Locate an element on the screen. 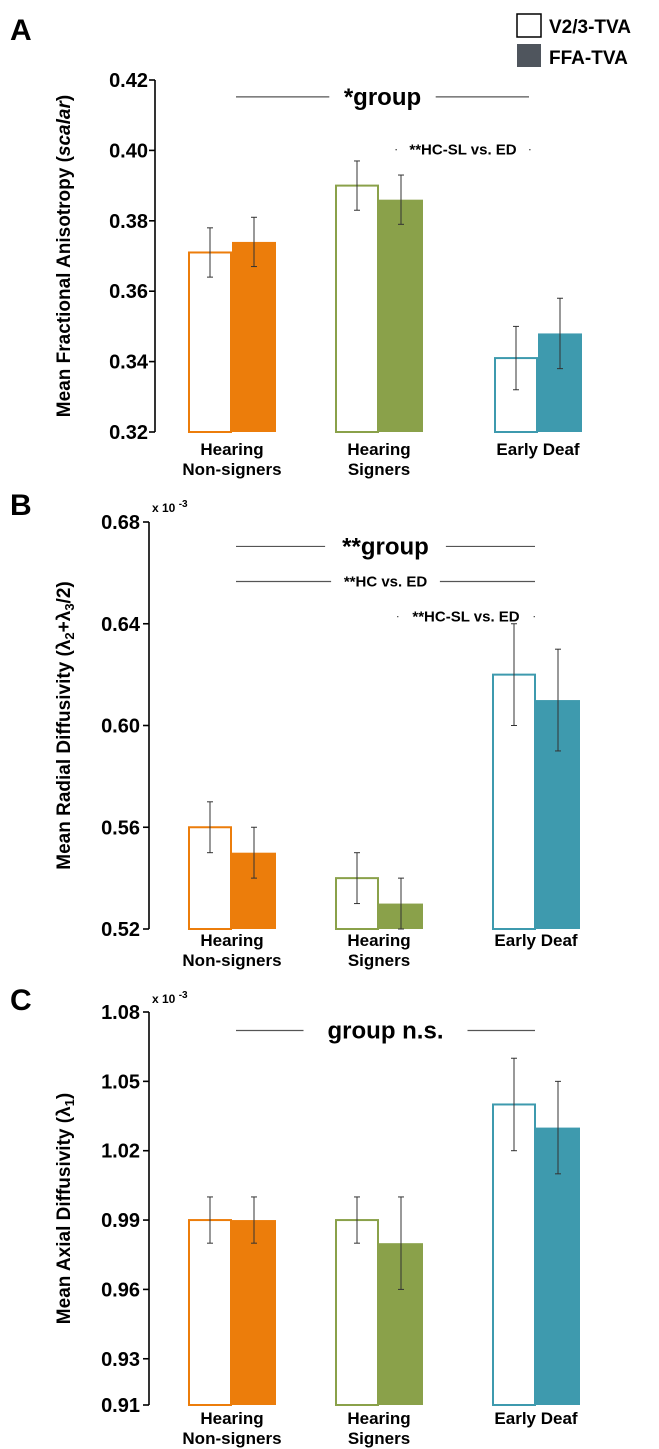  y-tick-label: 0.60 is located at coordinates (120, 727).